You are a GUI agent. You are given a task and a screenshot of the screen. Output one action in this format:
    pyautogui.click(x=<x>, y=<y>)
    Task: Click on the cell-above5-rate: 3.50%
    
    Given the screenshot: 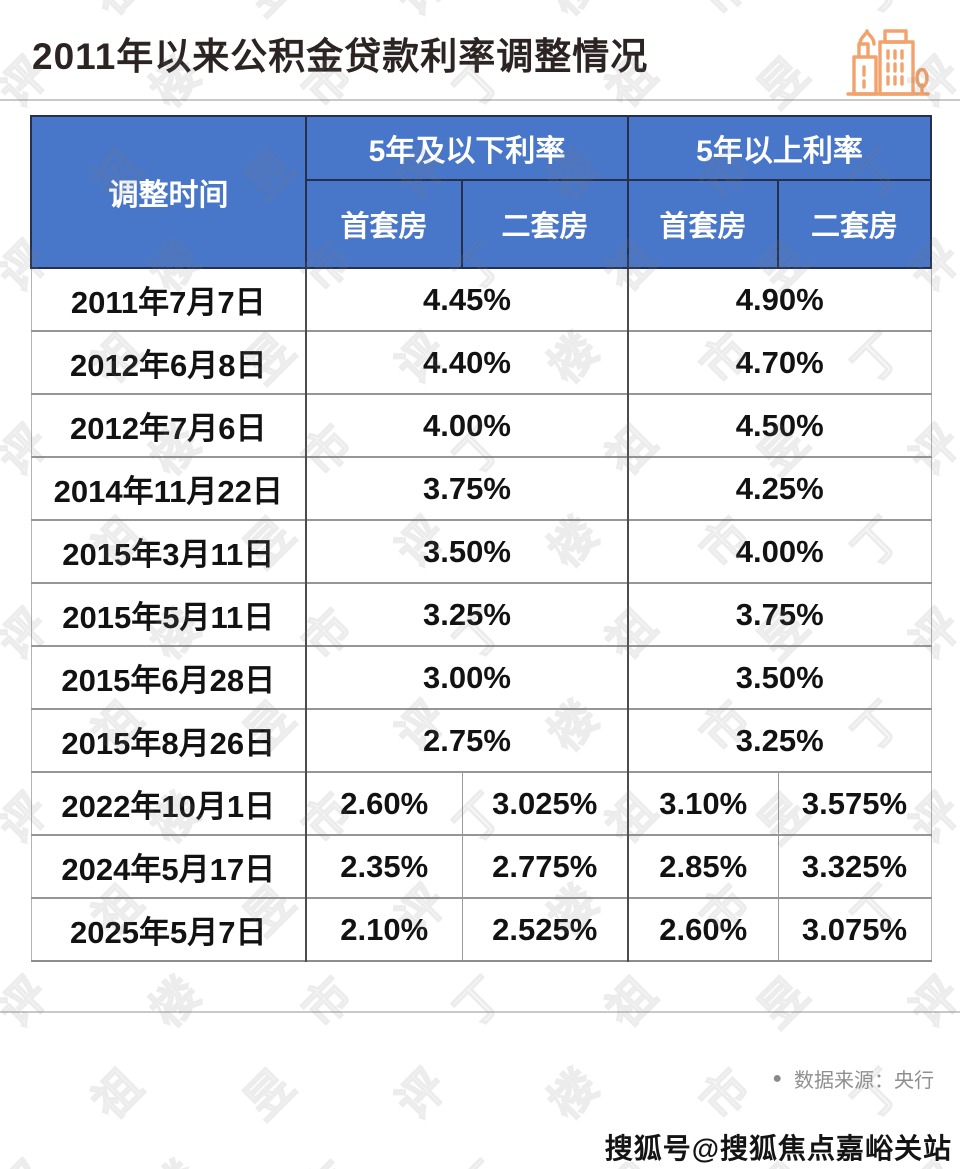 What is the action you would take?
    pyautogui.click(x=779, y=677)
    